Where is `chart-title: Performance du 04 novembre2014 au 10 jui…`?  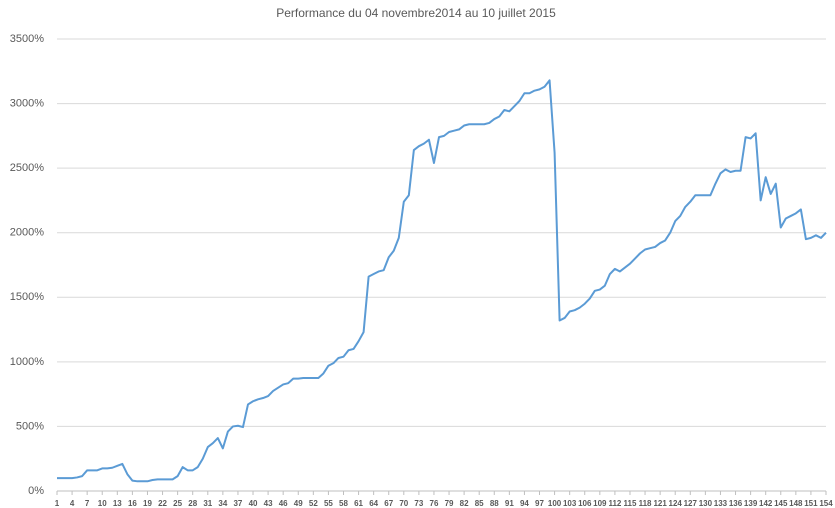
chart-title: Performance du 04 novembre2014 au 10 jui… is located at coordinates (416, 13).